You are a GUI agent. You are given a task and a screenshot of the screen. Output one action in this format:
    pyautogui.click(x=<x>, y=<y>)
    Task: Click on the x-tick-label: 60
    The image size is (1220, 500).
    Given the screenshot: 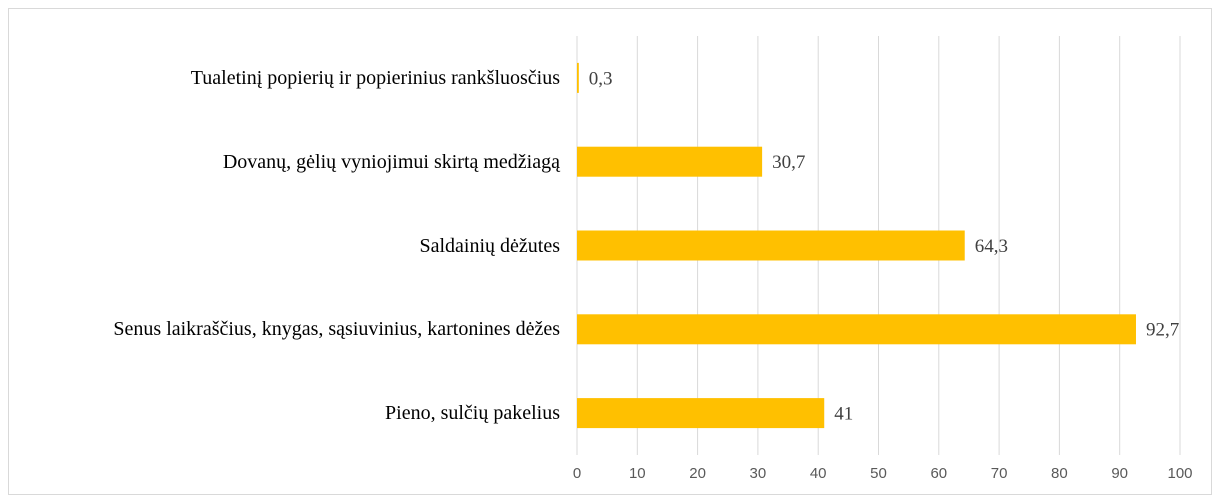 What is the action you would take?
    pyautogui.click(x=938, y=473)
    